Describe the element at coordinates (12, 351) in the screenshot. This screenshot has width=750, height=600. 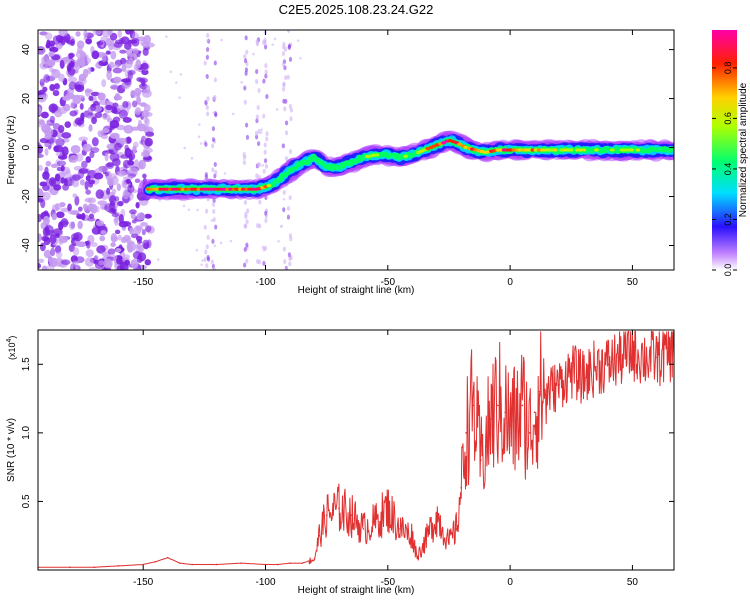
I see `snr-y-multiplier-base: (x10` at that location.